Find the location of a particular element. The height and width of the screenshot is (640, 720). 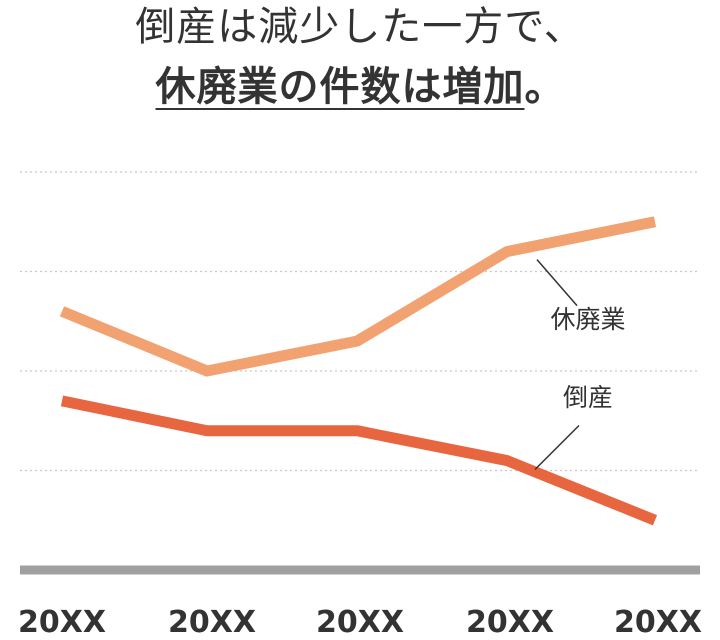

title-line-1: 倒産は減少した一方で、 is located at coordinates (360, 27).